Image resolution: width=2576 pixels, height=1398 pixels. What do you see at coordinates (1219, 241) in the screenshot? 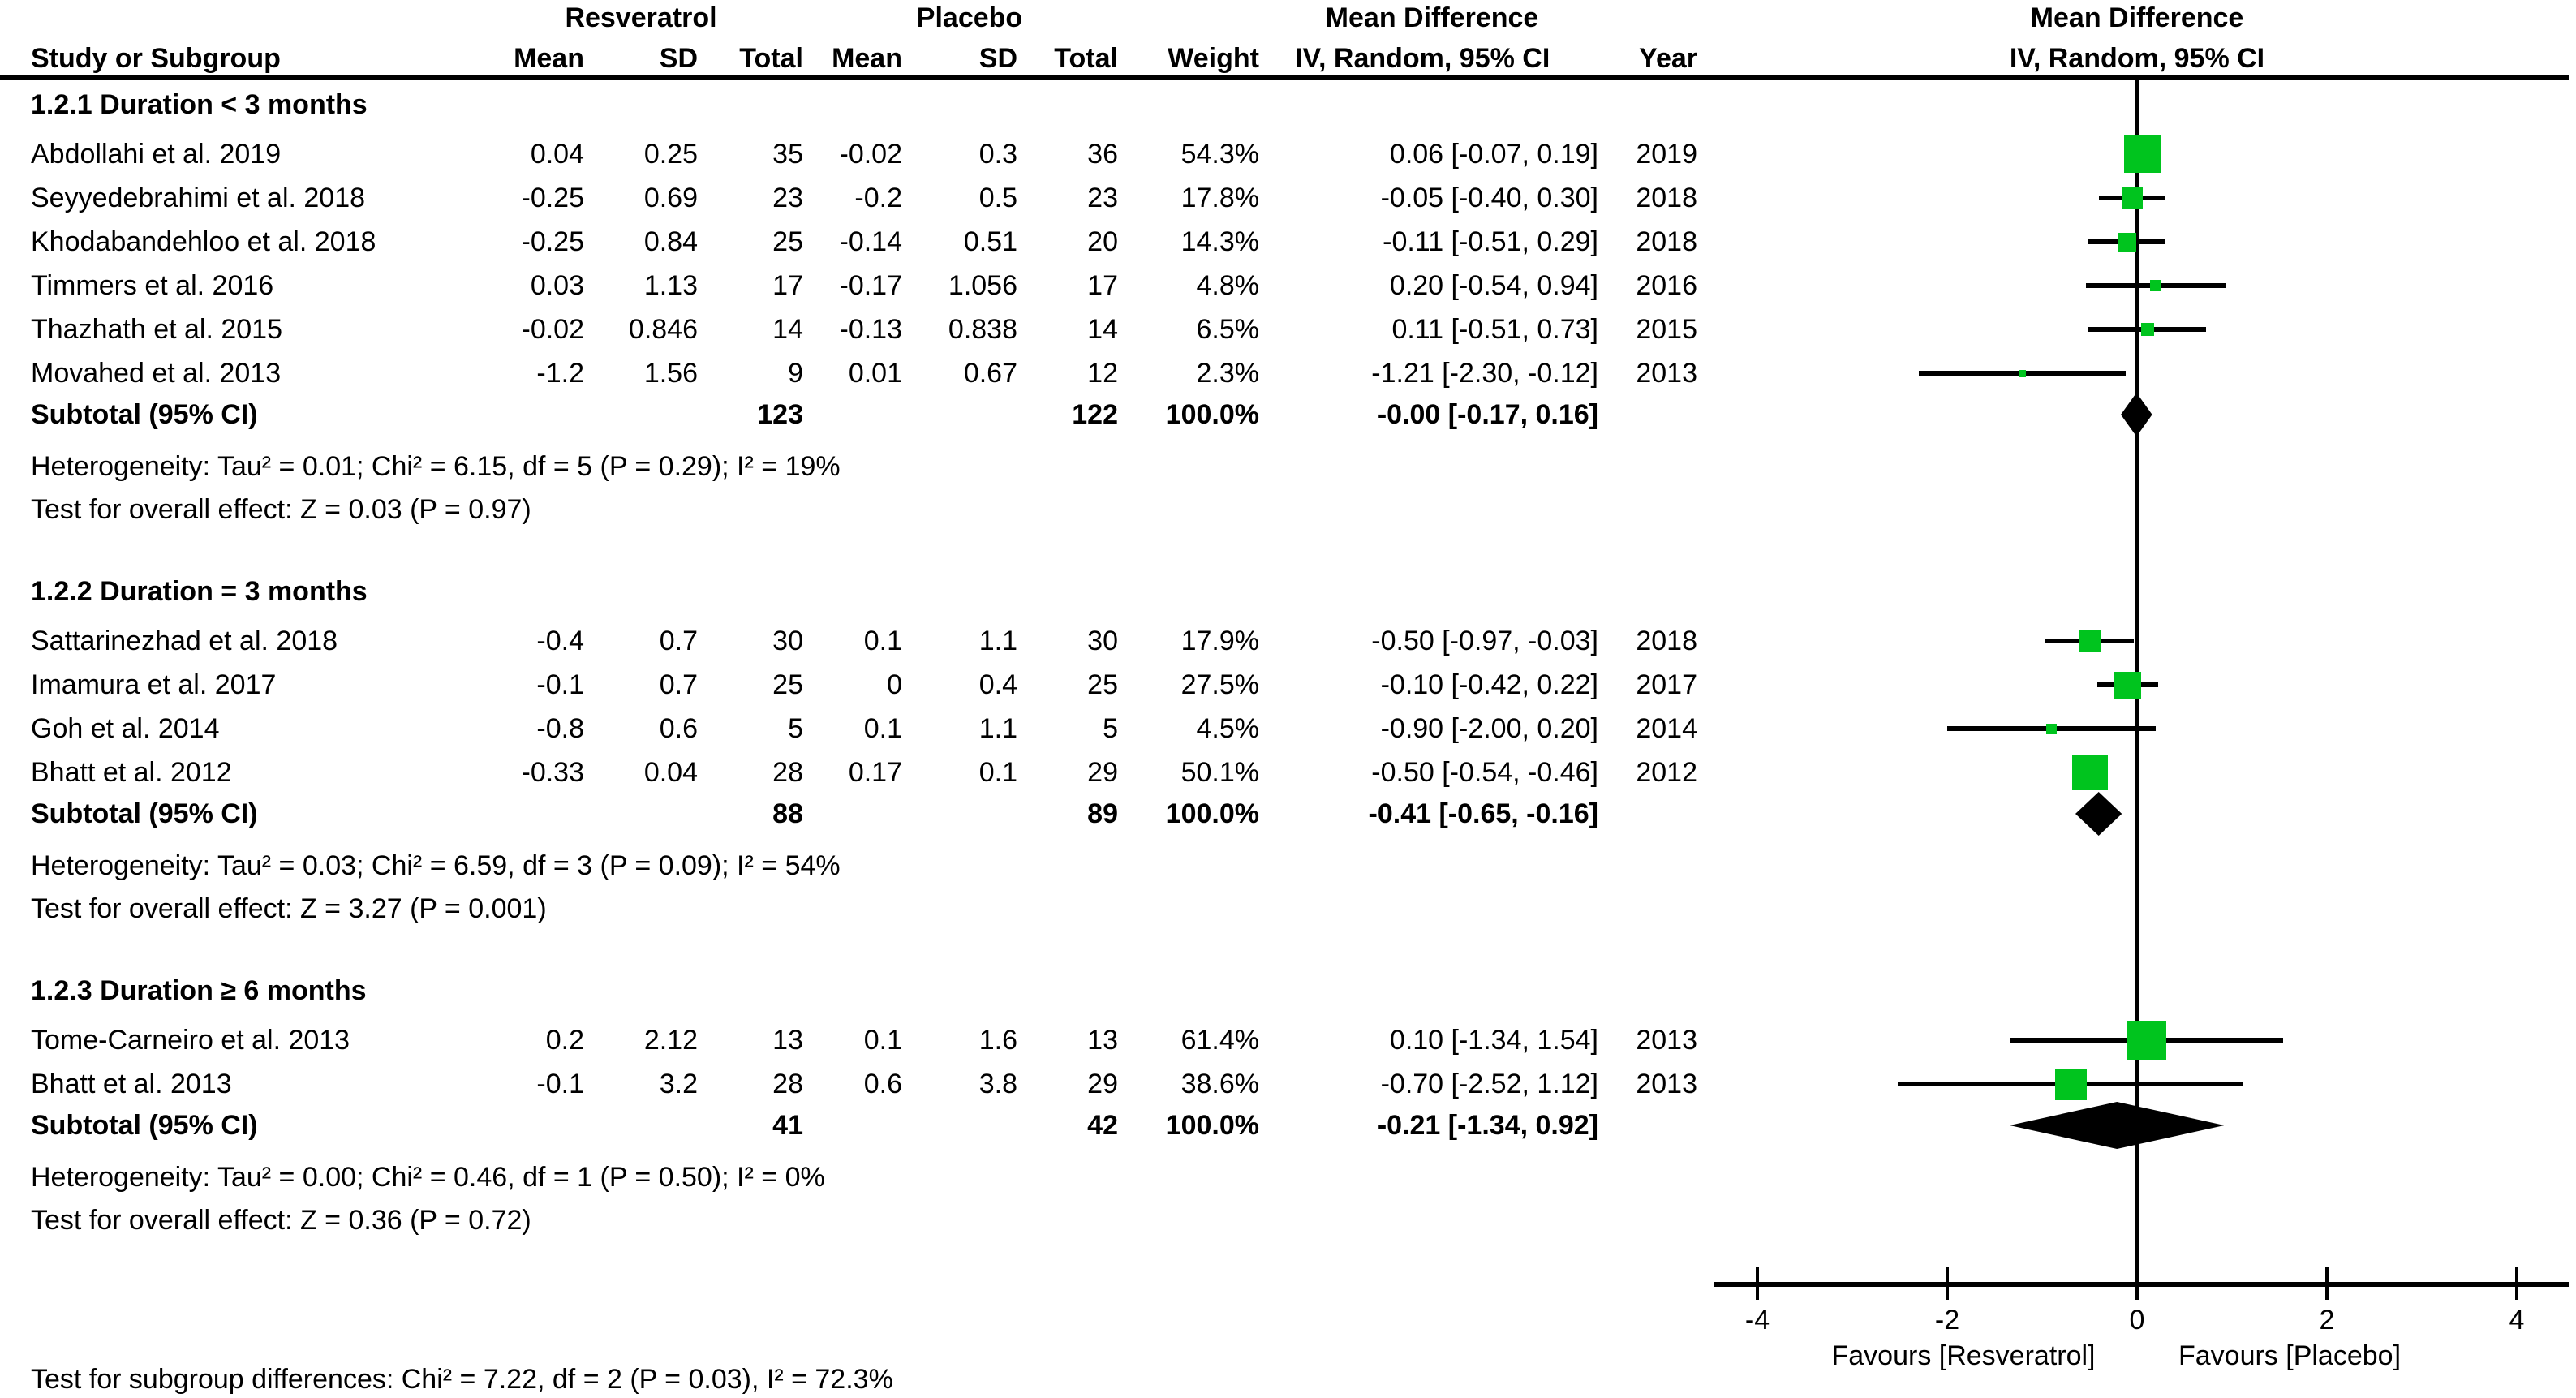
I see `weight-cell: 14.3%` at bounding box center [1219, 241].